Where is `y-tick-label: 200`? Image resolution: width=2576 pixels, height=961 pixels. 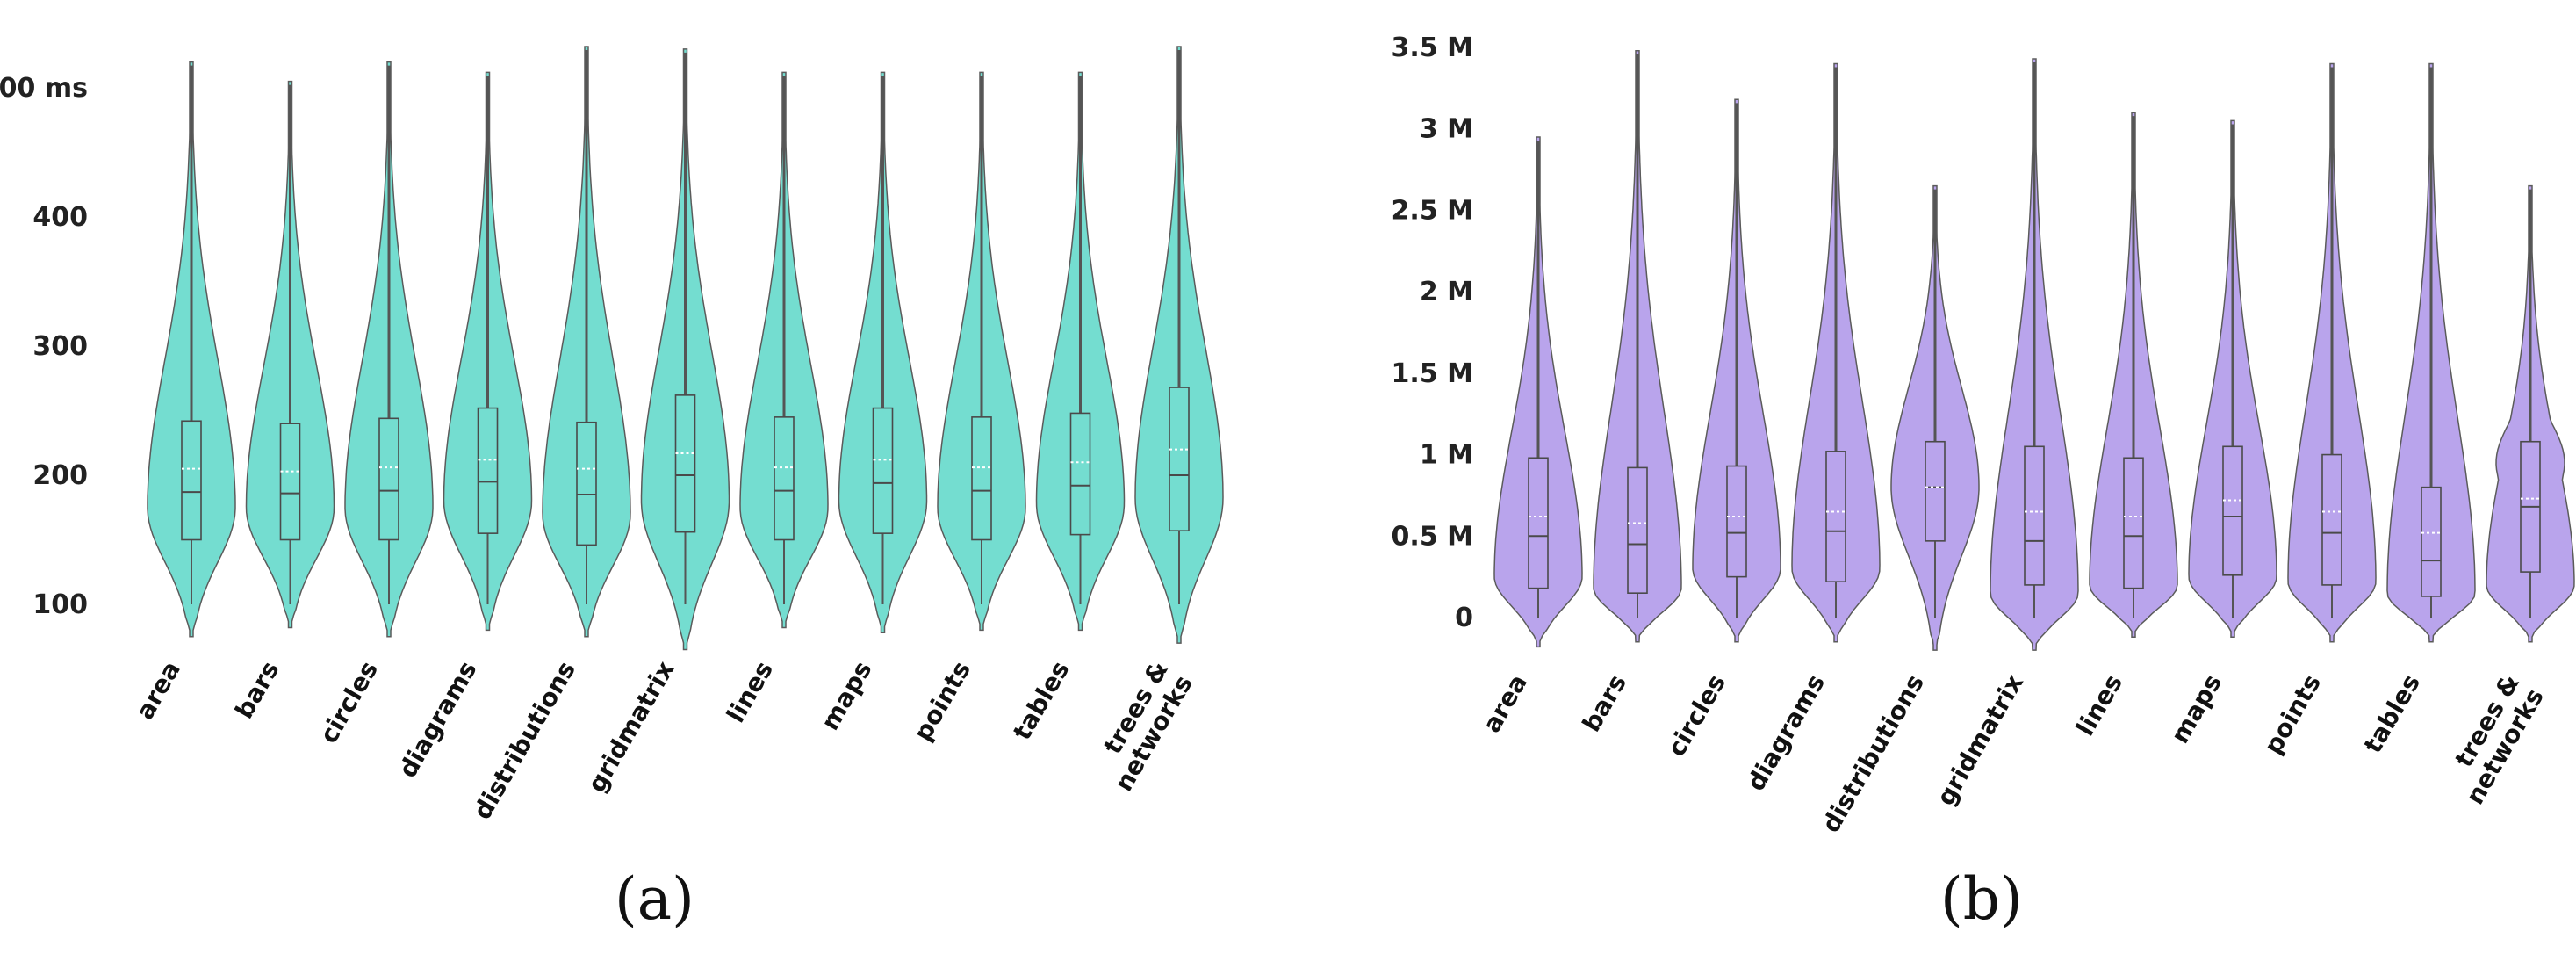
y-tick-label: 200 is located at coordinates (60, 475).